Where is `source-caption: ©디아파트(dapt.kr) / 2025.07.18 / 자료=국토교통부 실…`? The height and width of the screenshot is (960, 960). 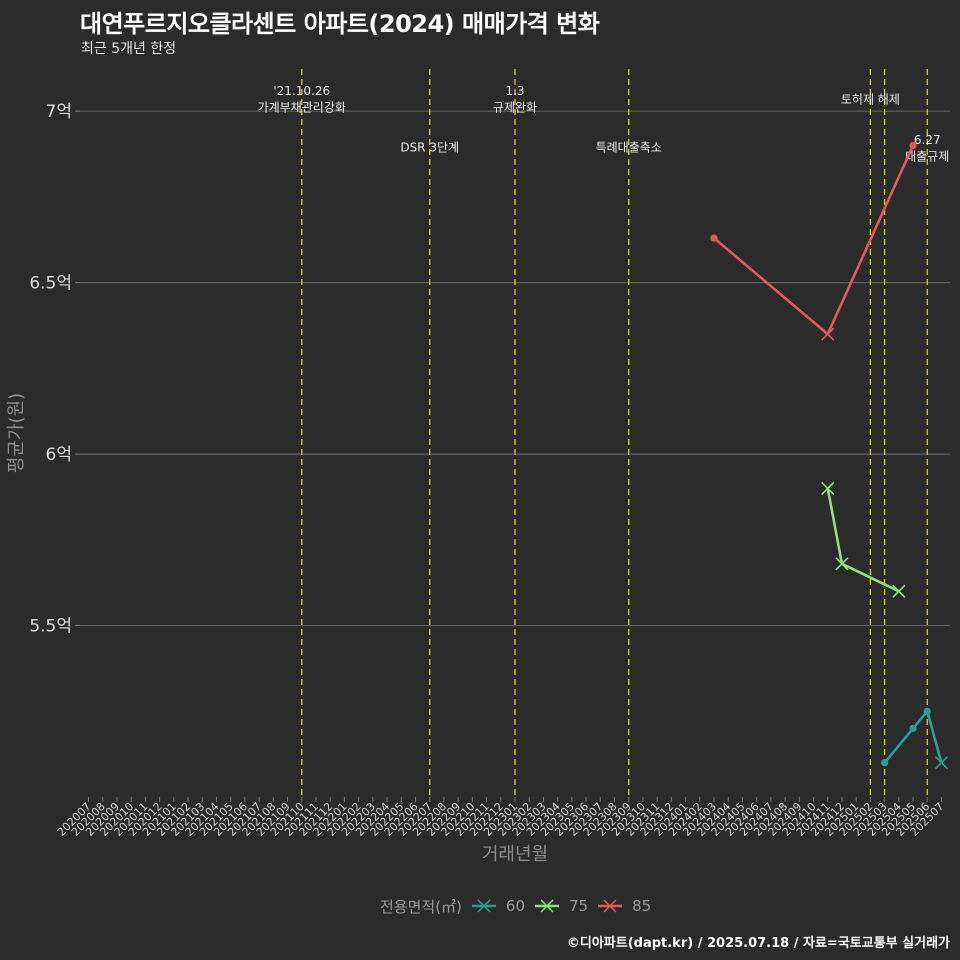
source-caption: ©디아파트(dapt.kr) / 2025.07.18 / 자료=국토교통부 실… is located at coordinates (758, 943).